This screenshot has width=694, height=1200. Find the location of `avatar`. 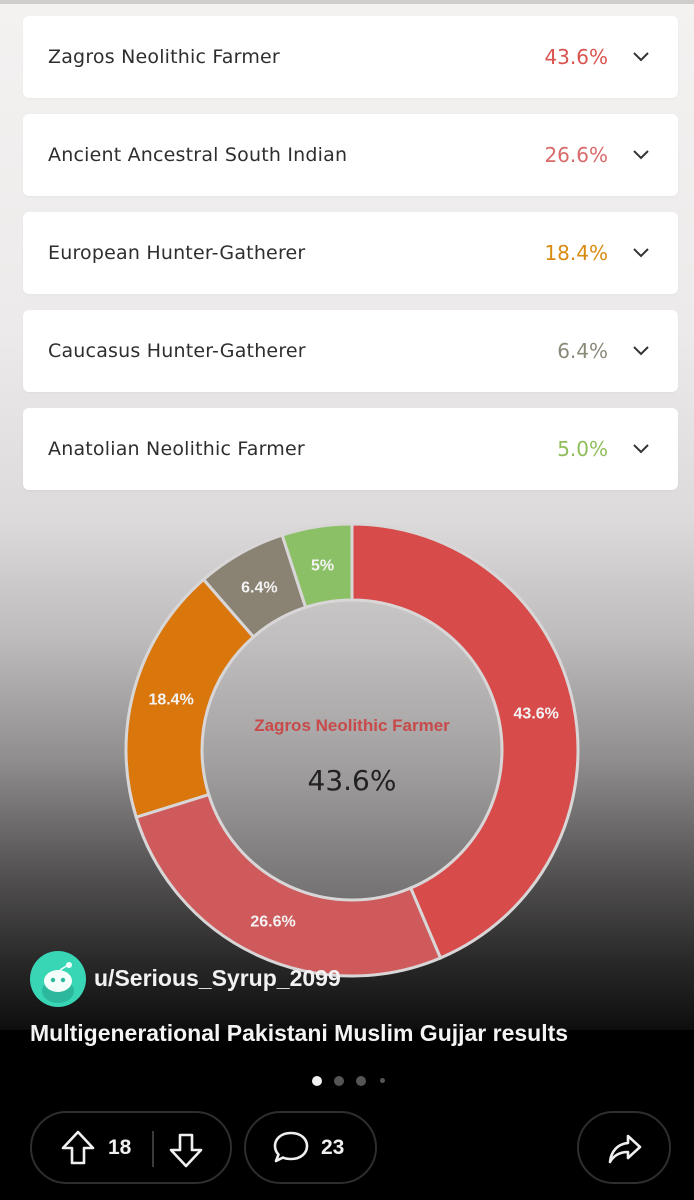

avatar is located at coordinates (58, 979).